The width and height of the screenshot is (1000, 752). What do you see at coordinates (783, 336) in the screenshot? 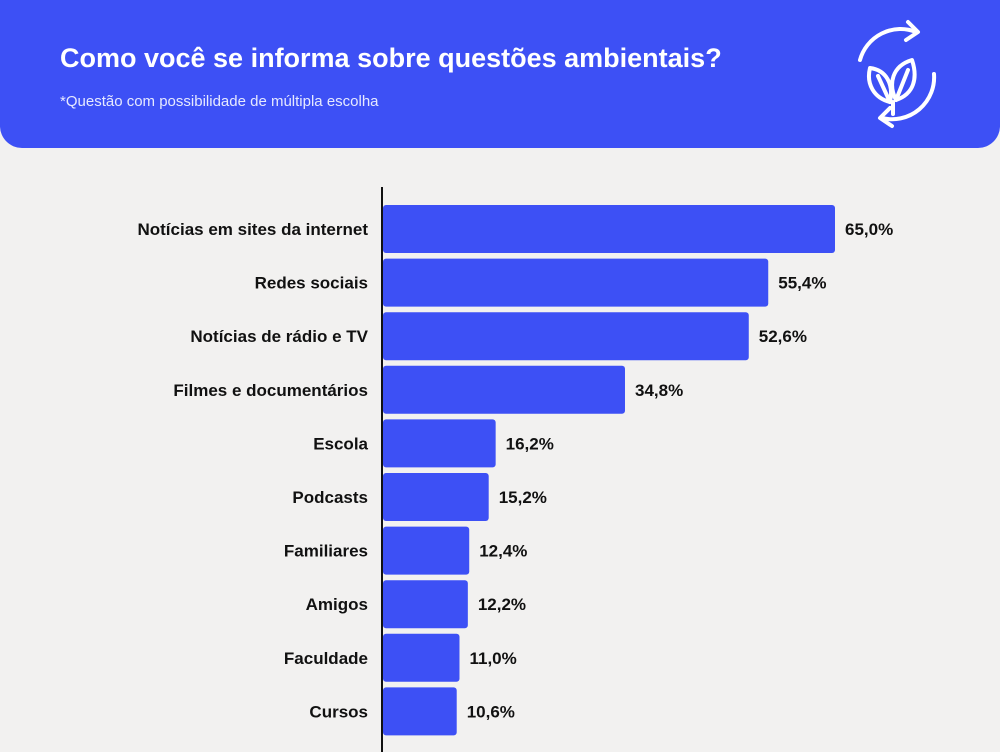
I see `value-label: 52,6%` at bounding box center [783, 336].